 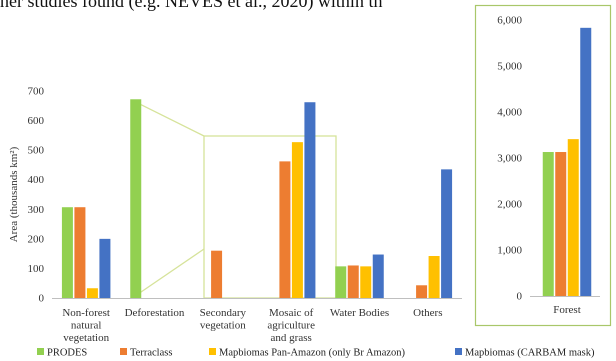 I want to click on inset-y-tick-label: 1,000, so click(x=509, y=251).